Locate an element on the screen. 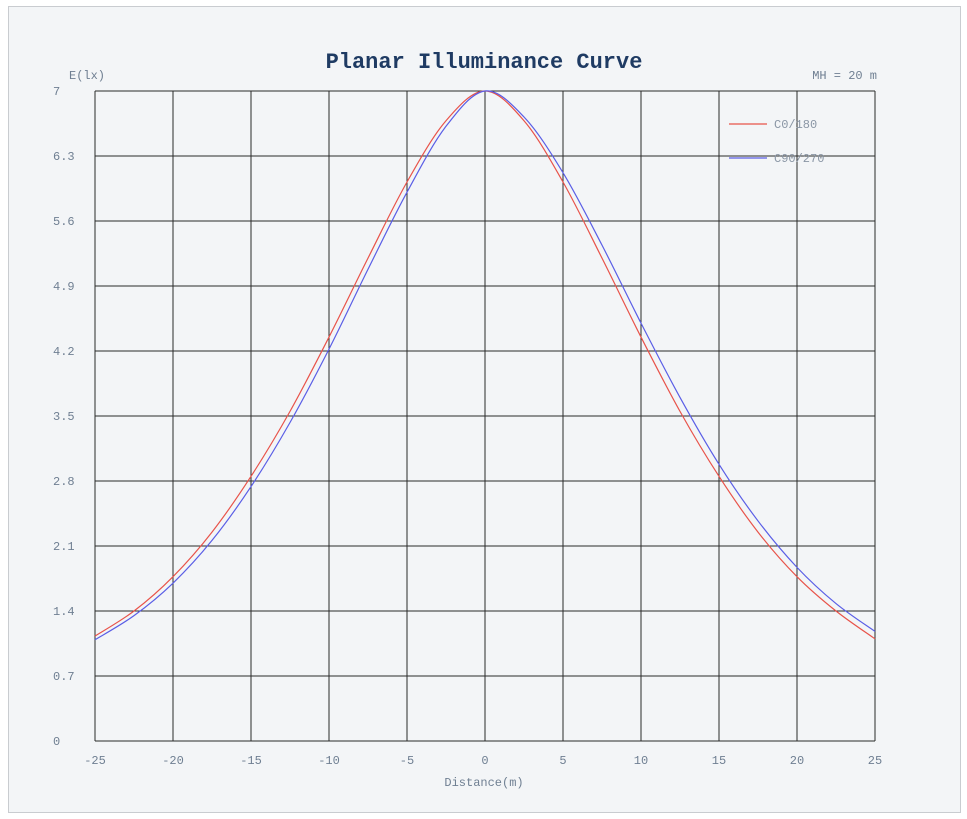  x-tick-label: 0 is located at coordinates (484, 761).